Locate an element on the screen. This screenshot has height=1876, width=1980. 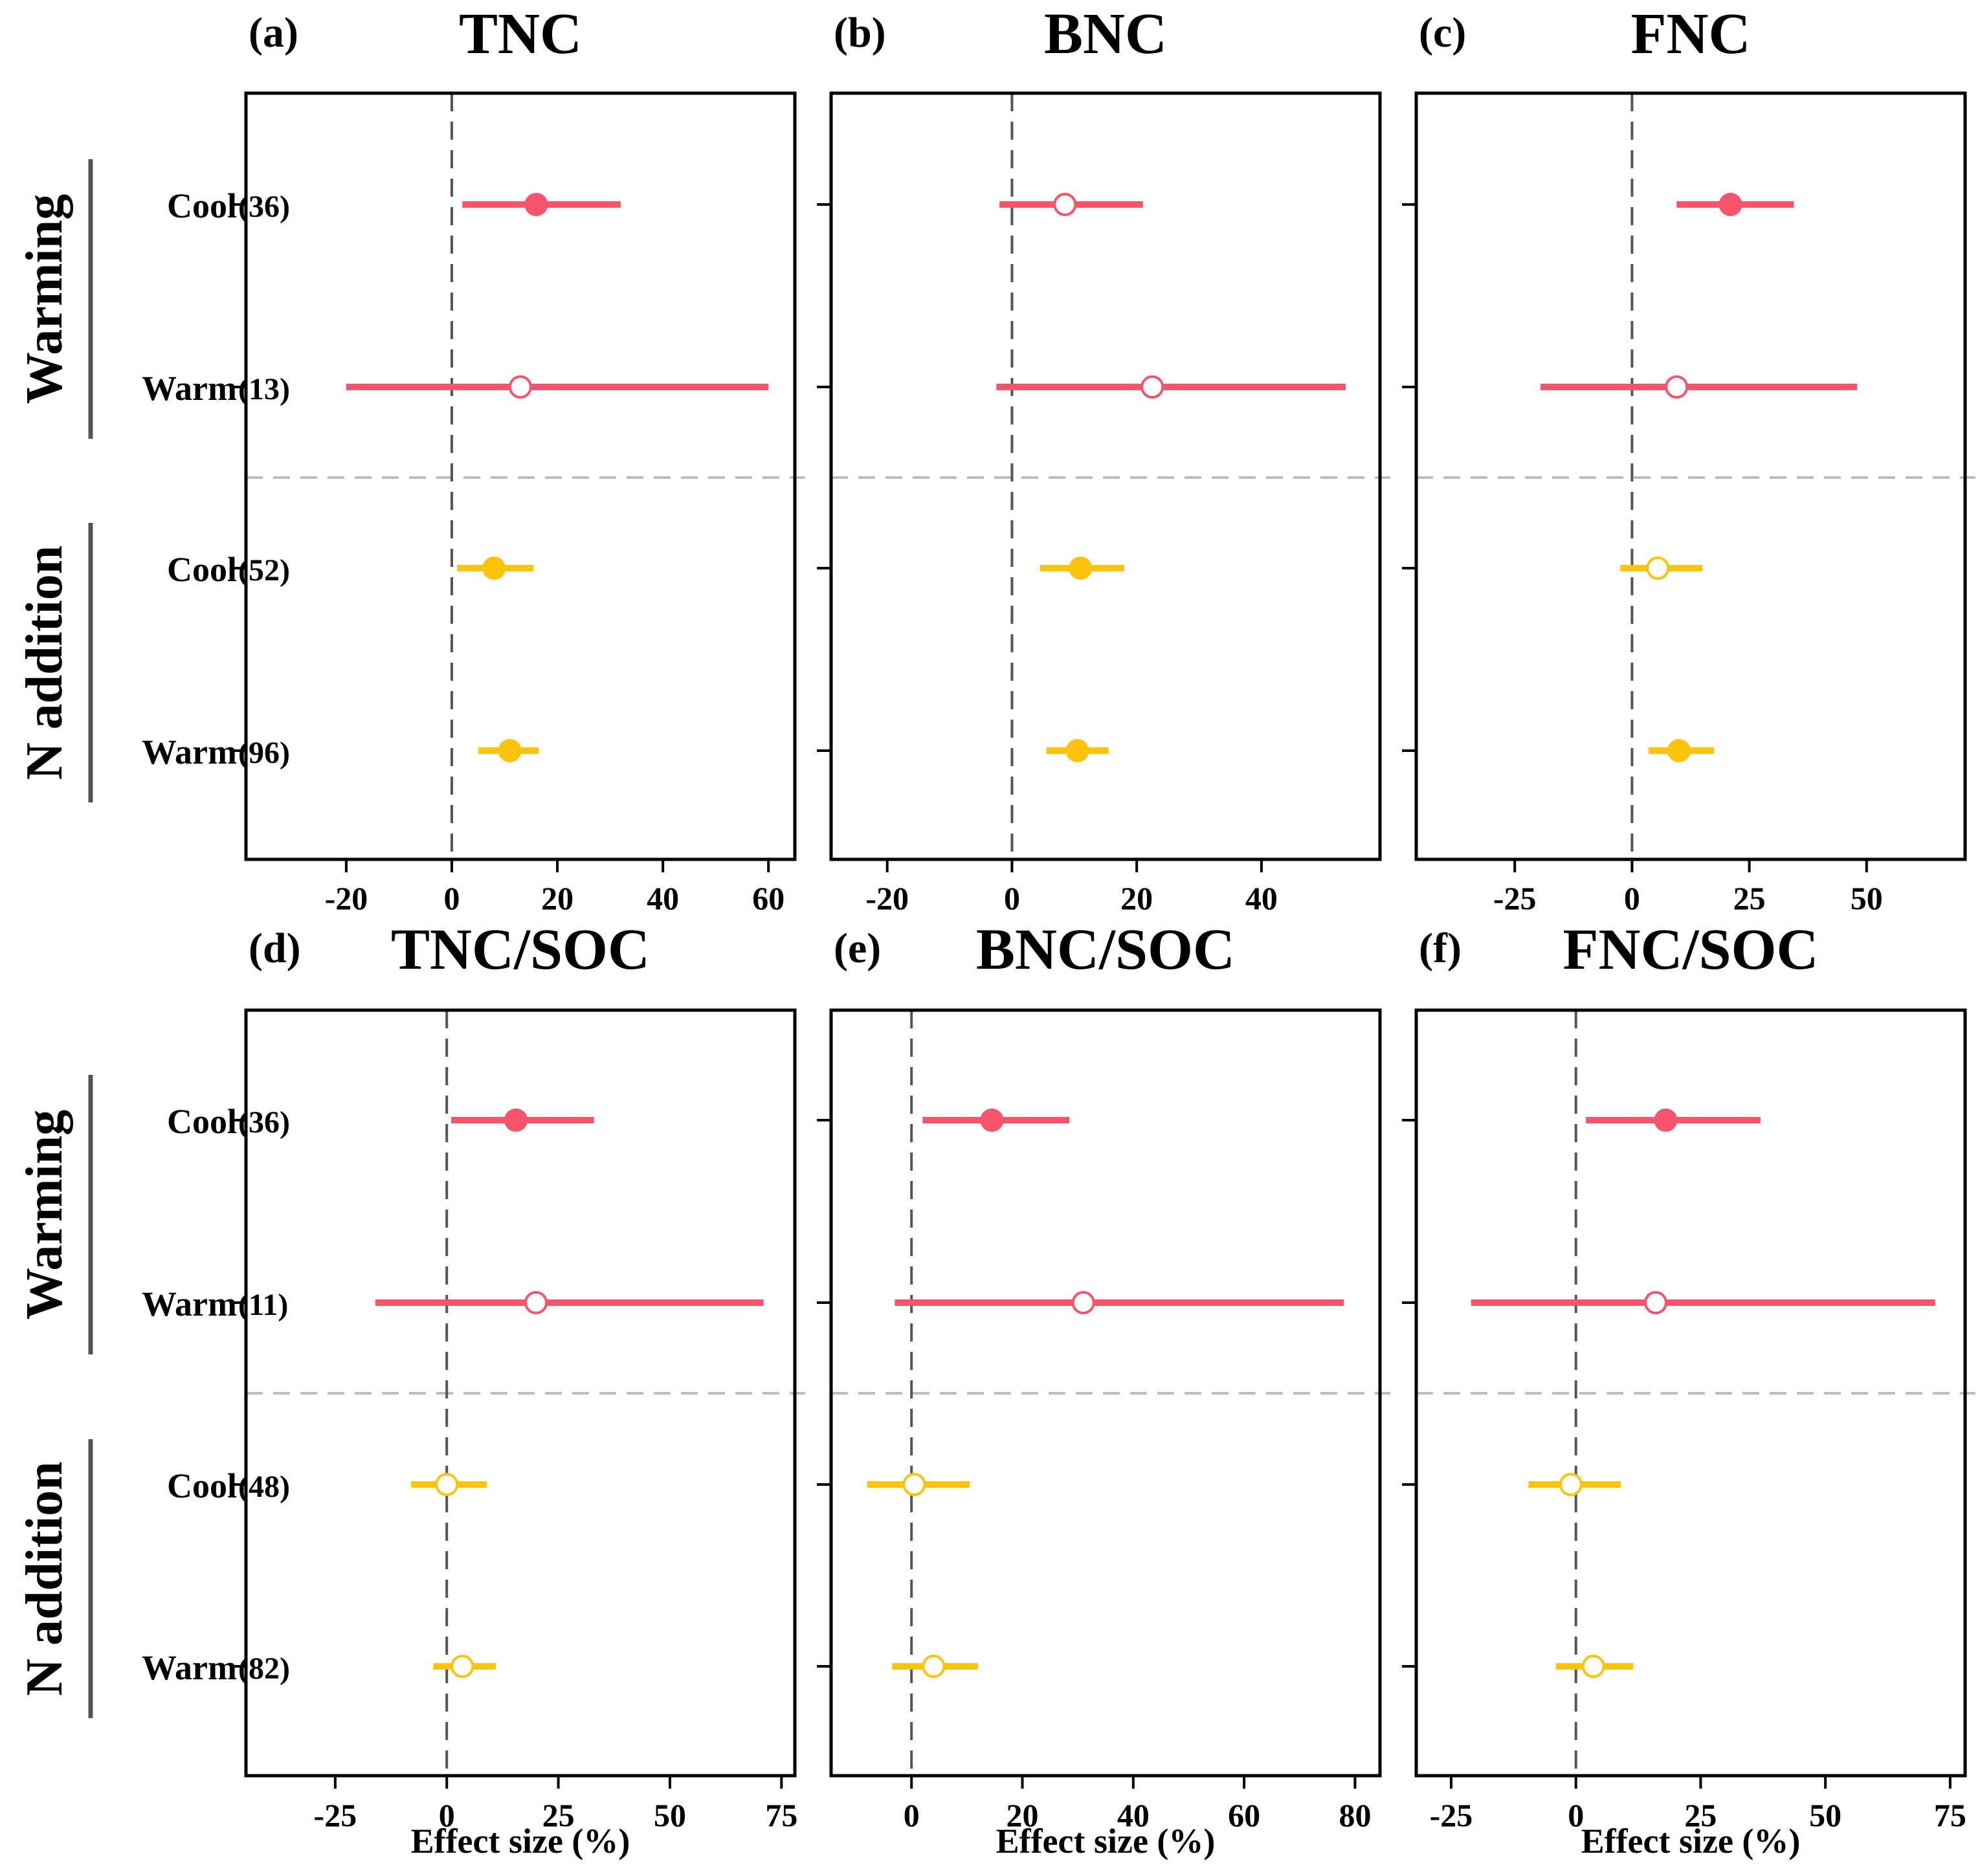
panel-label: (e) is located at coordinates (857, 948).